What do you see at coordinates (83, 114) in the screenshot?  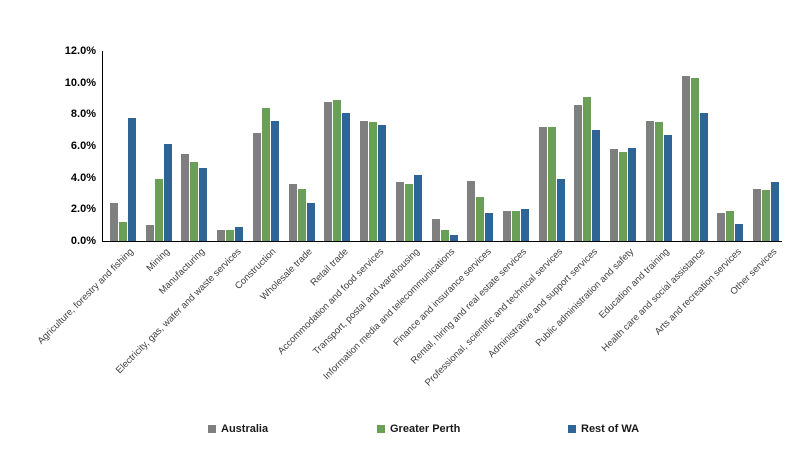 I see `y-tick-label: 8.0%` at bounding box center [83, 114].